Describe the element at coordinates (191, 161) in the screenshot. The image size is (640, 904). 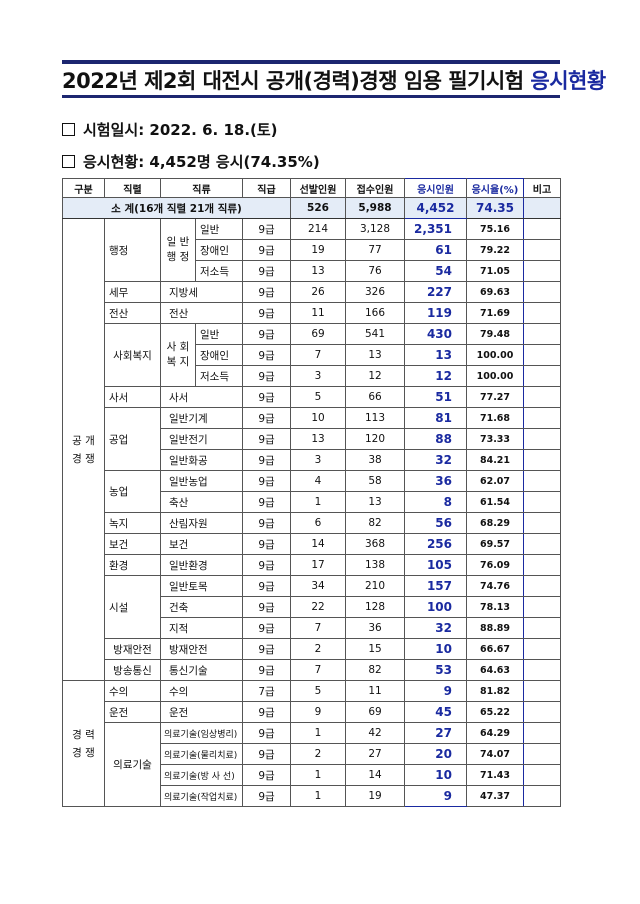
I see `attendance-line: 응시현황: 4,452명 응시(74.35%)` at that location.